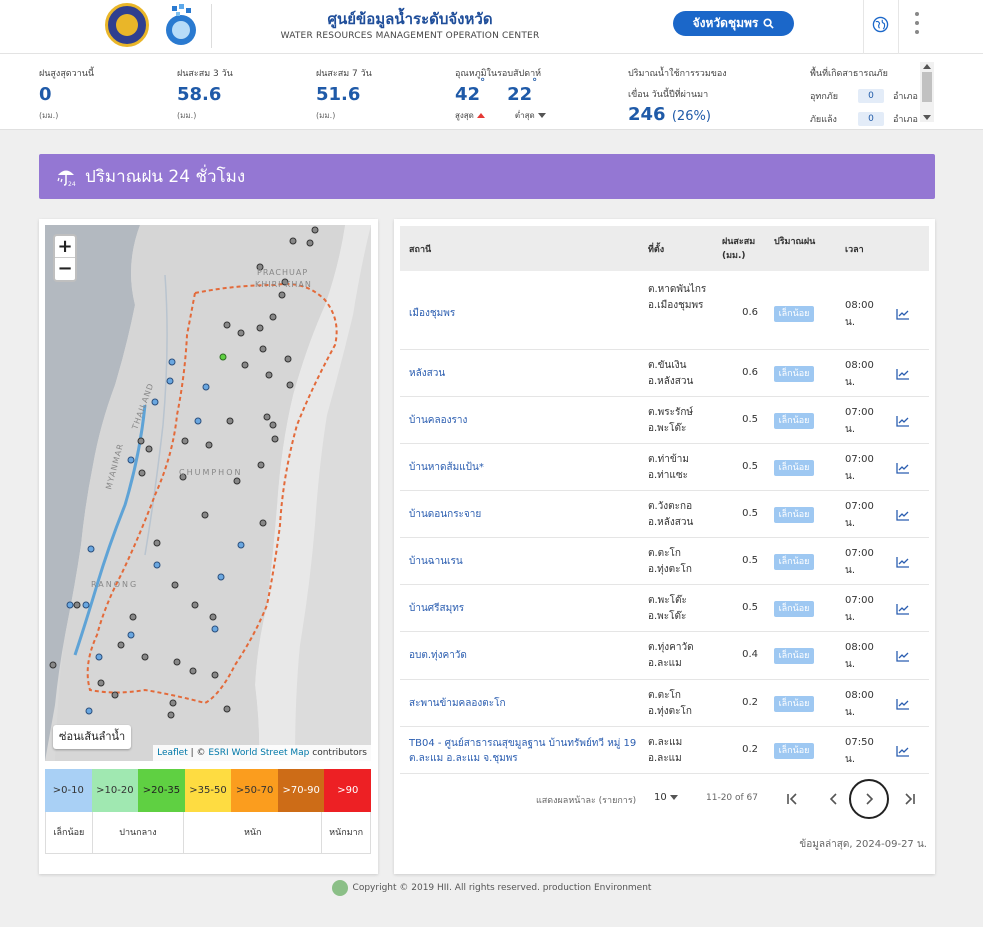 Image resolution: width=983 pixels, height=927 pixels. I want to click on stat-value: 58.6, so click(199, 94).